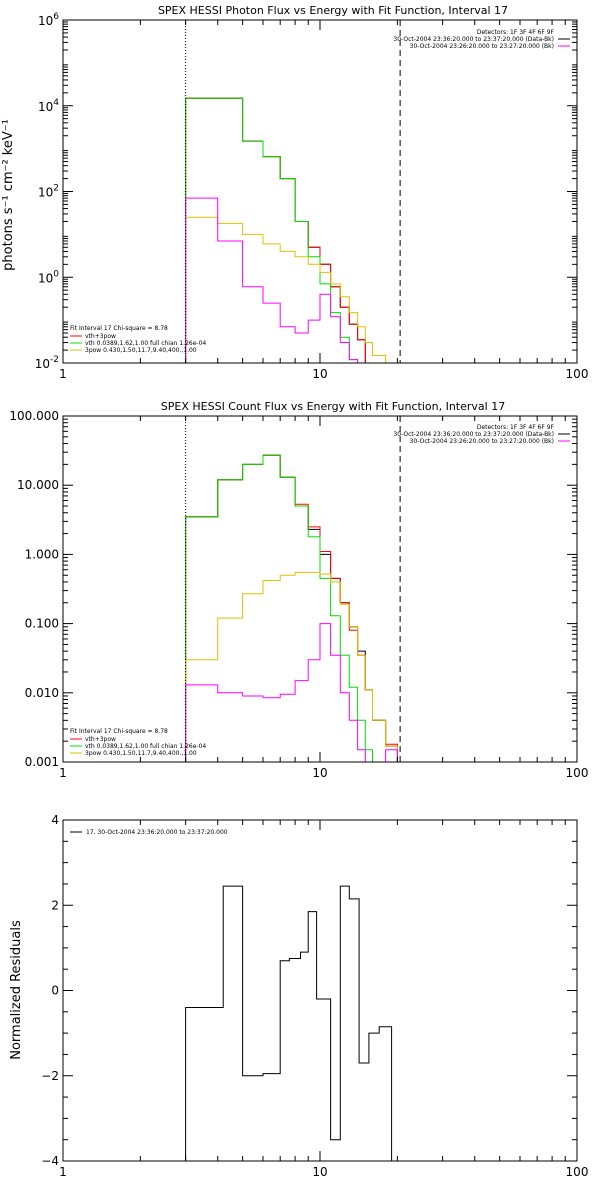 The width and height of the screenshot is (600, 1200). Describe the element at coordinates (16, 990) in the screenshot. I see `y-axis-label: Normalized Residuals` at that location.